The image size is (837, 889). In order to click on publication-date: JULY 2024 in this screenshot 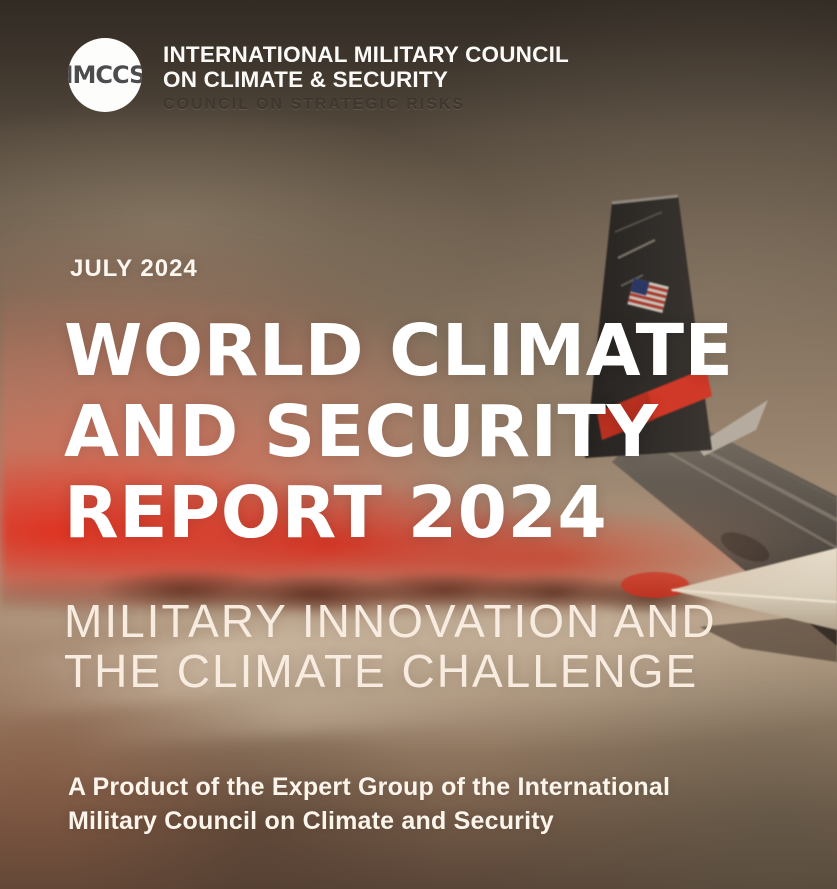, I will do `click(134, 268)`.